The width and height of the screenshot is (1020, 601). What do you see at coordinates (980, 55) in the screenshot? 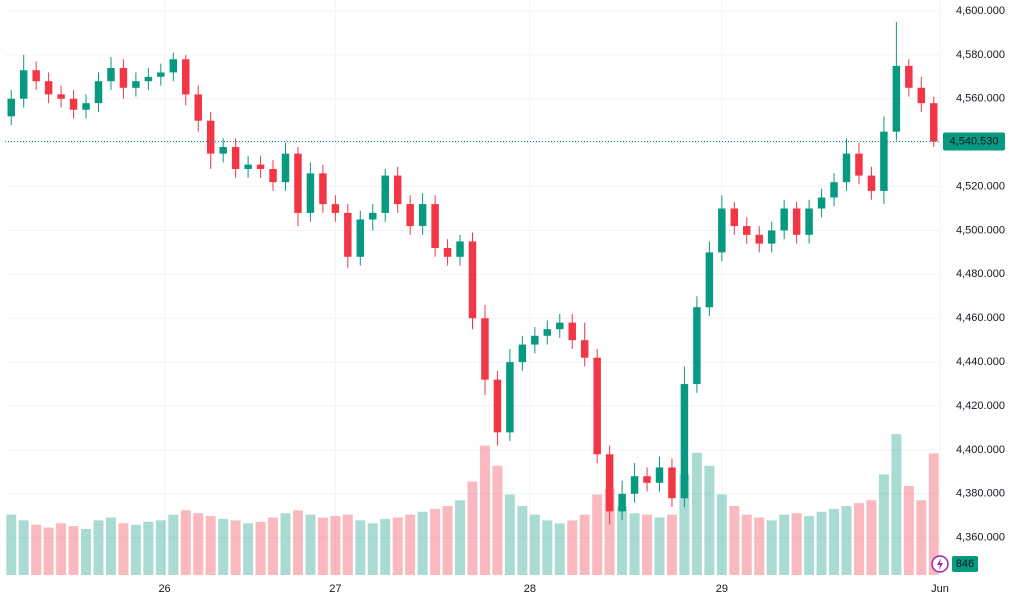
I see `y-tick-label: 4,580.000` at bounding box center [980, 55].